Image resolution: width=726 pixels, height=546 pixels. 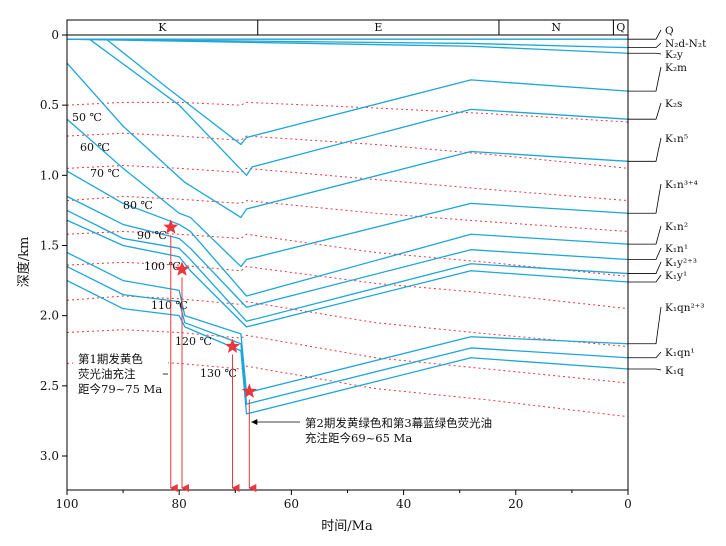 What do you see at coordinates (49, 456) in the screenshot?
I see `y-tick-label: 3.0` at bounding box center [49, 456].